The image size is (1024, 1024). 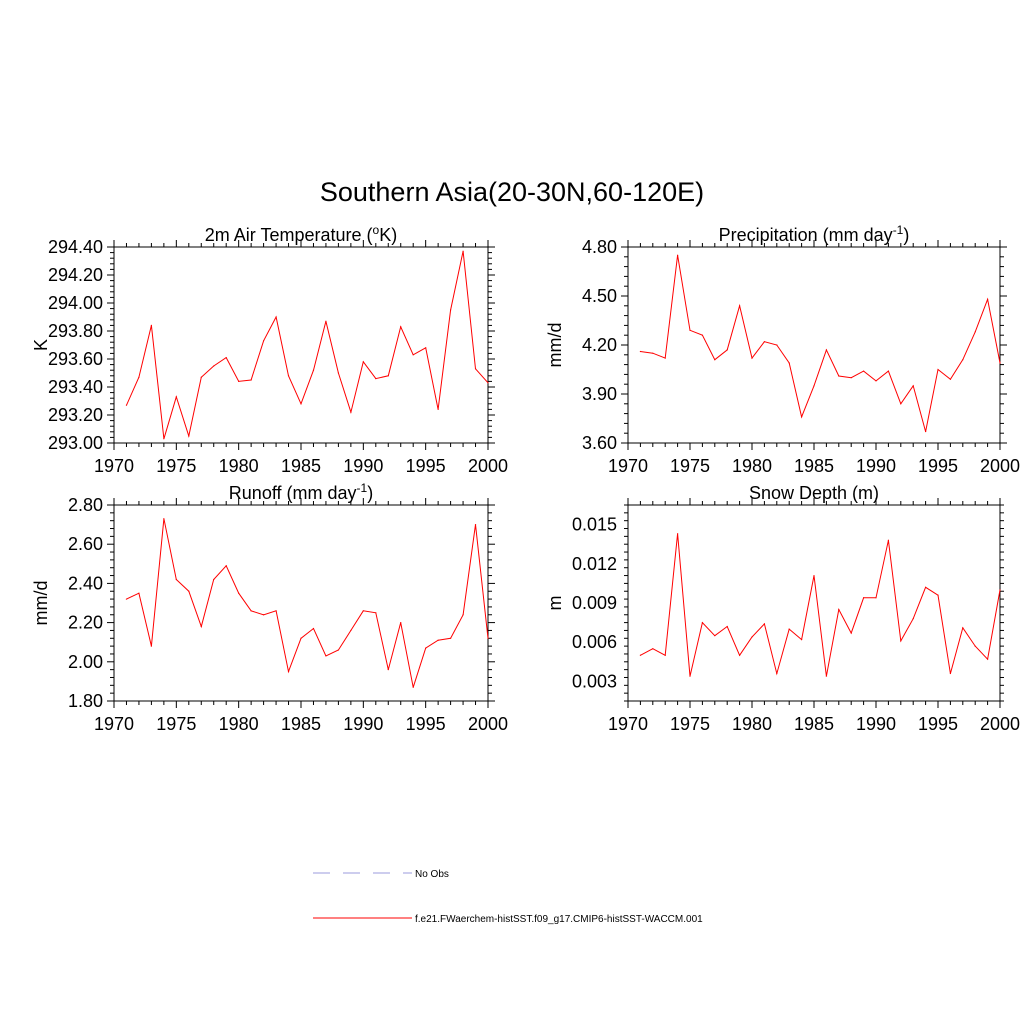 What do you see at coordinates (301, 492) in the screenshot?
I see `panel-title: Runoff (mm day-1)` at bounding box center [301, 492].